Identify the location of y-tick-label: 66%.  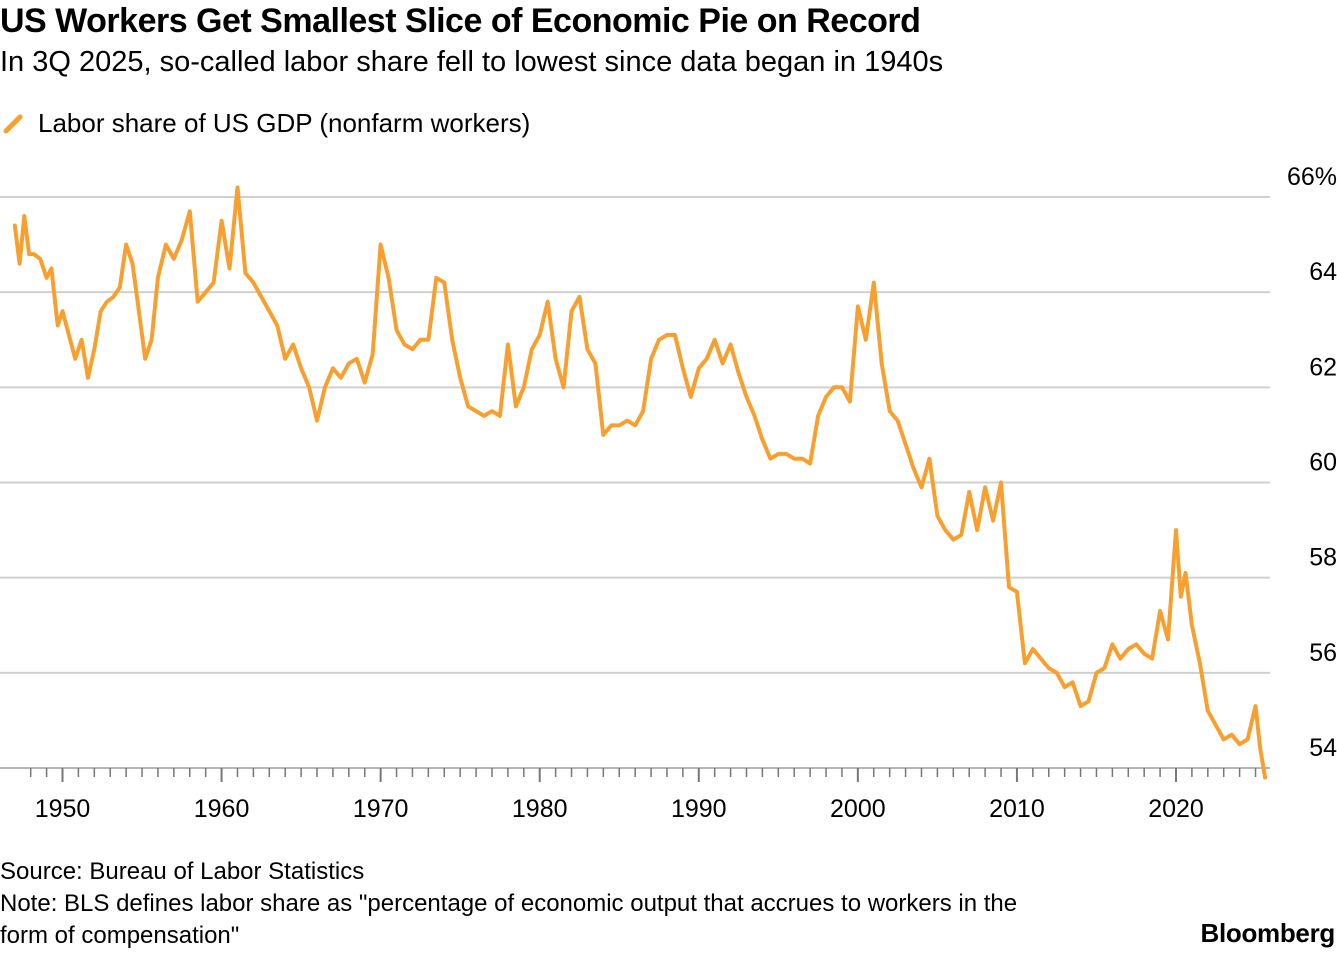
(1312, 177).